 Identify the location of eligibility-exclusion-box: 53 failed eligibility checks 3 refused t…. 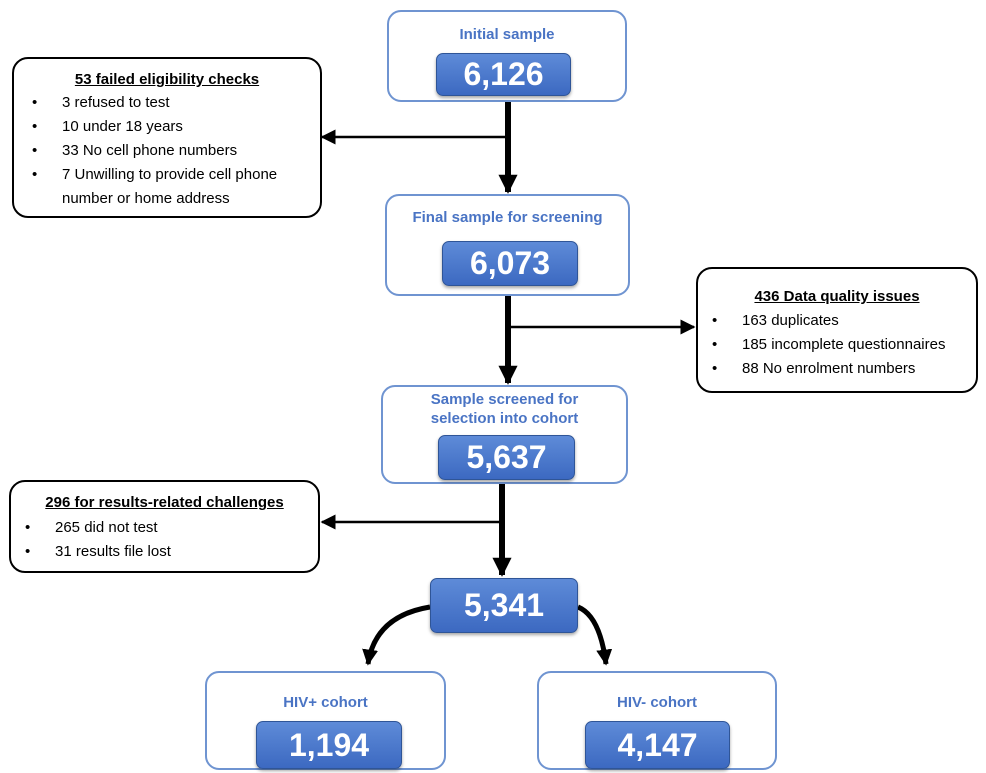
(167, 137).